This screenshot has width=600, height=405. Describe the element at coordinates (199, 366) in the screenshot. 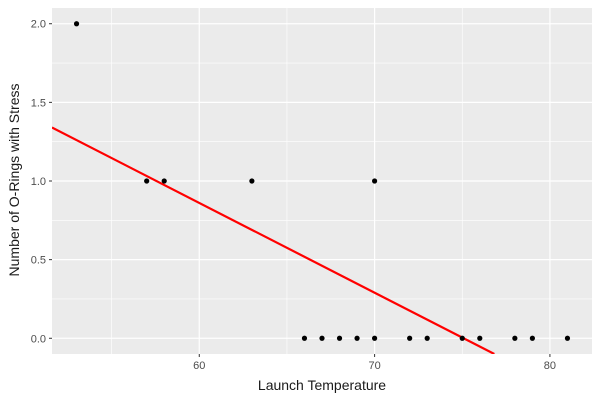

I see `x-tick-label: 60` at that location.